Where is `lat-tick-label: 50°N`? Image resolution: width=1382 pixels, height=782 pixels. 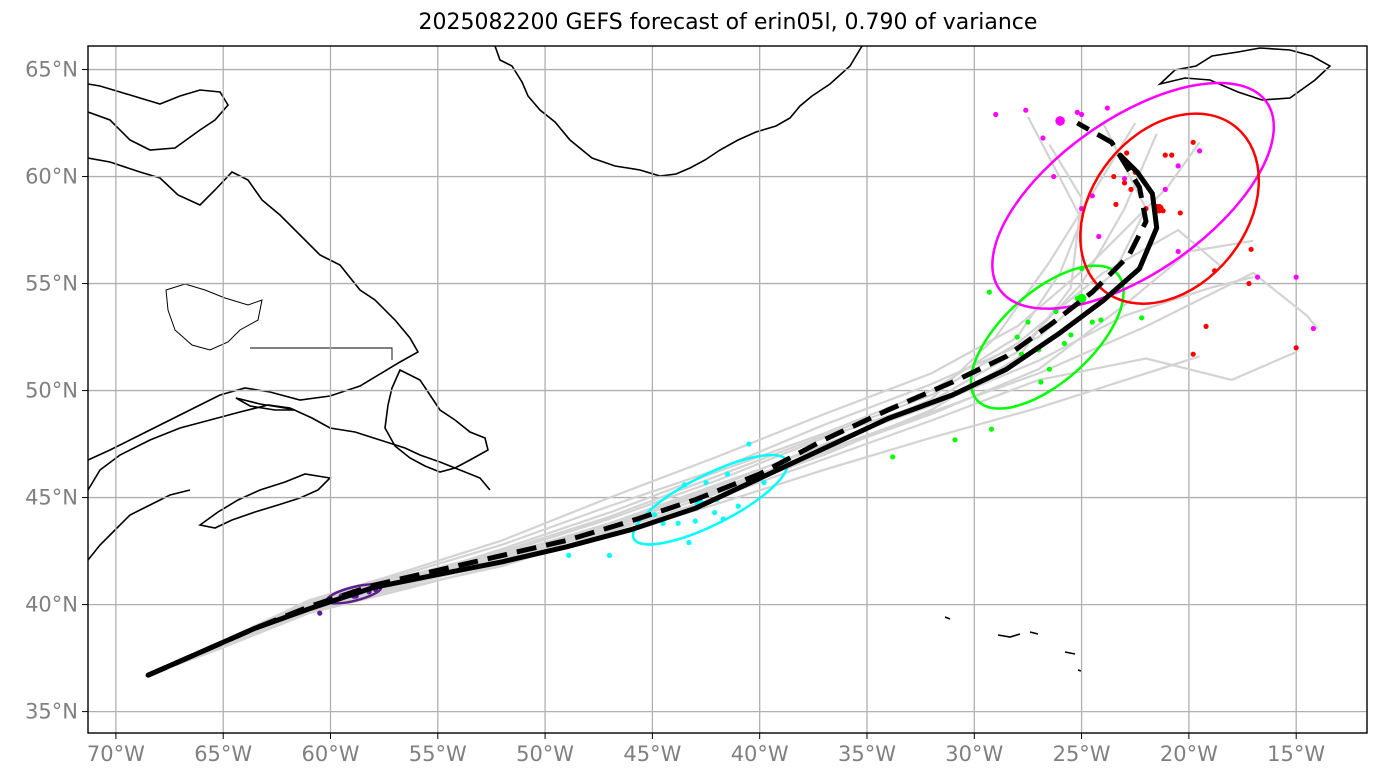
lat-tick-label: 50°N is located at coordinates (51, 391).